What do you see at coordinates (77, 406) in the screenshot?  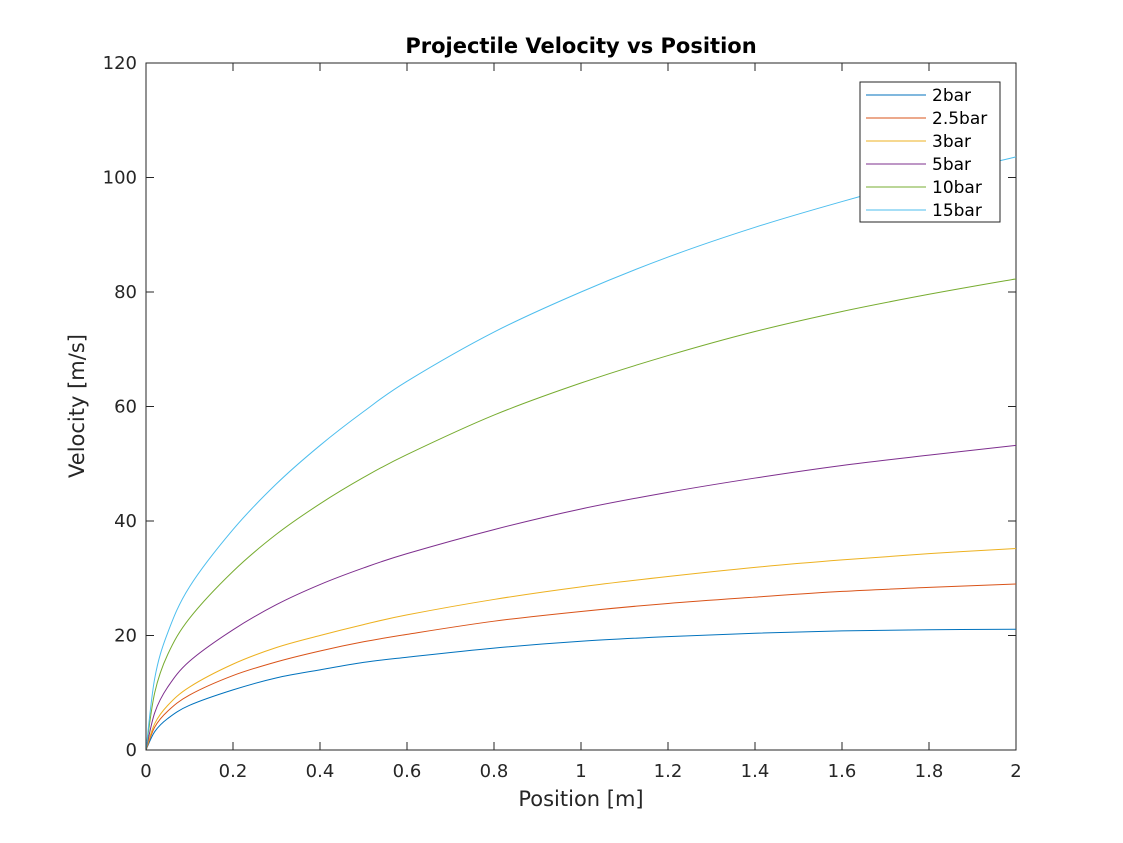 I see `y-axis-label: Velocity [m/s]` at bounding box center [77, 406].